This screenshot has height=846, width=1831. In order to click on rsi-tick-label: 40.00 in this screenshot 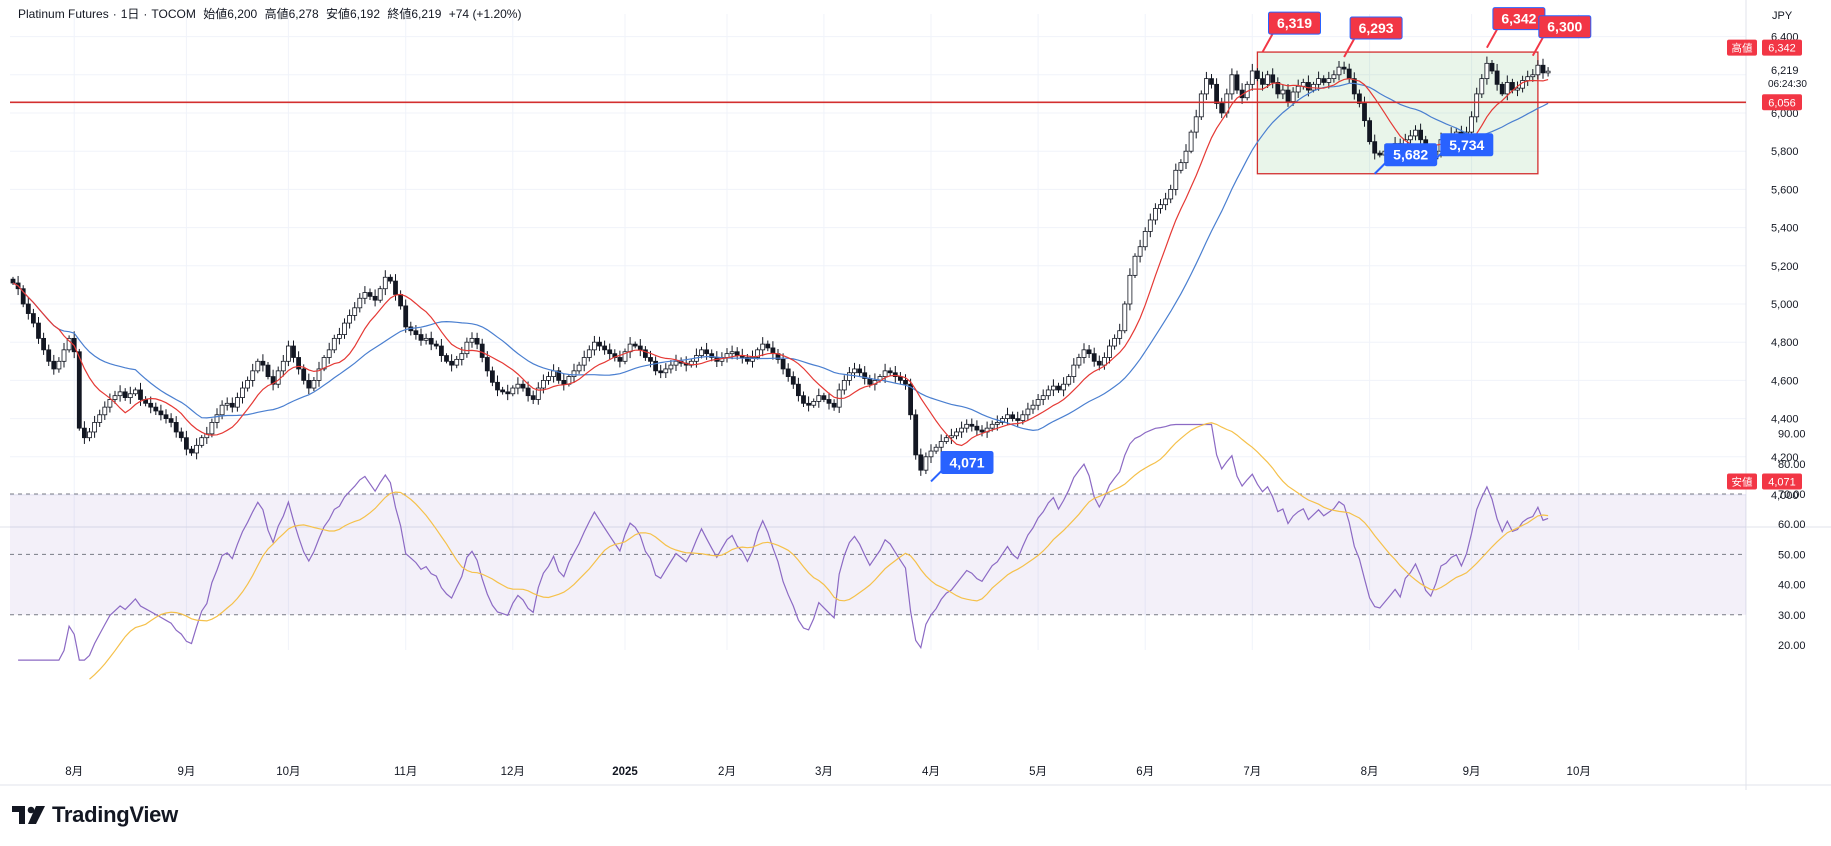, I will do `click(1792, 586)`.